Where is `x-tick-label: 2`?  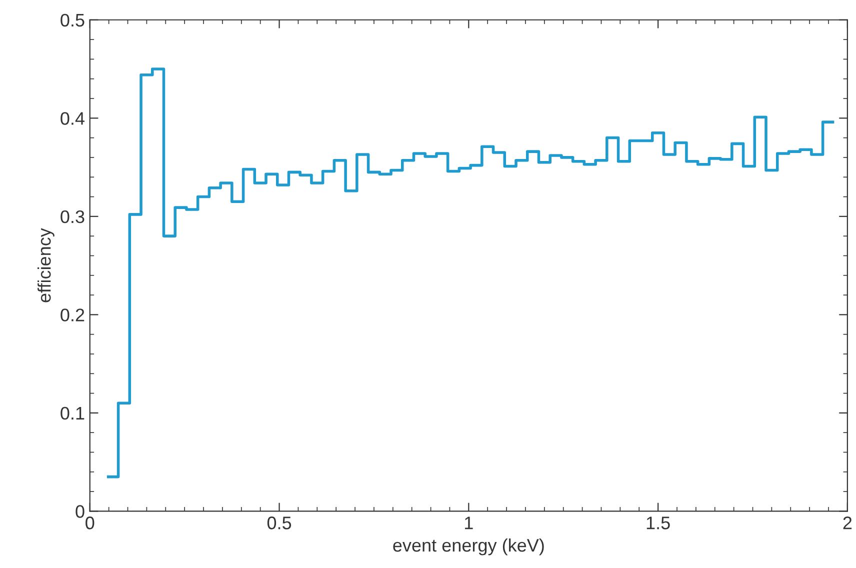 x-tick-label: 2 is located at coordinates (847, 523).